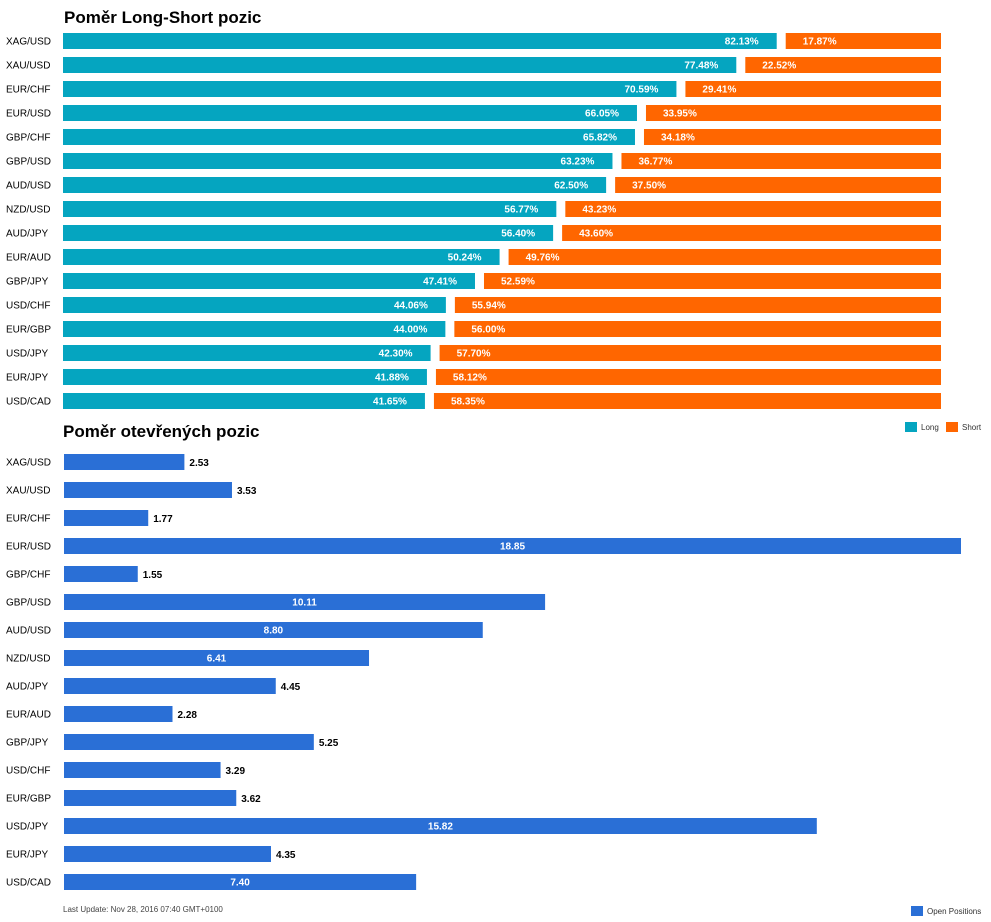 The width and height of the screenshot is (991, 922). I want to click on legend-short-label: Short, so click(972, 427).